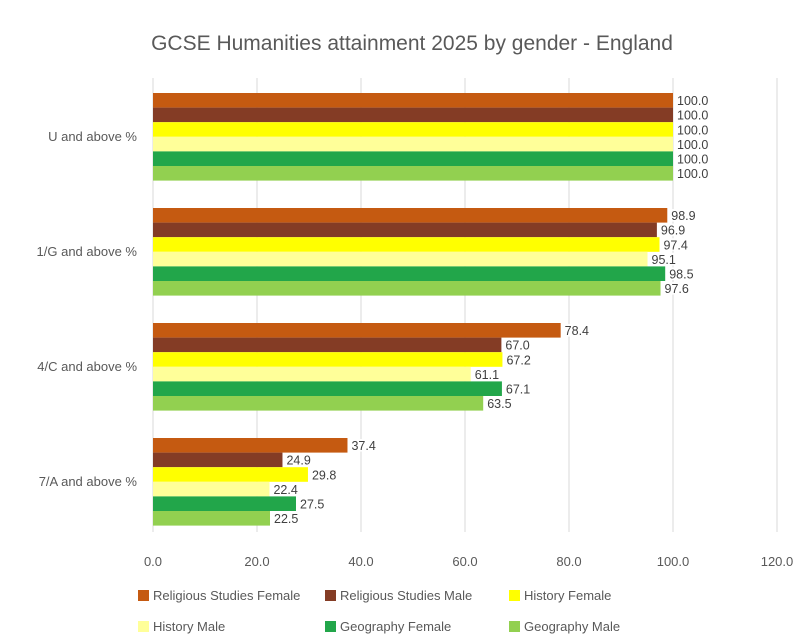 The width and height of the screenshot is (804, 644). What do you see at coordinates (285, 490) in the screenshot?
I see `data-label: 22.4` at bounding box center [285, 490].